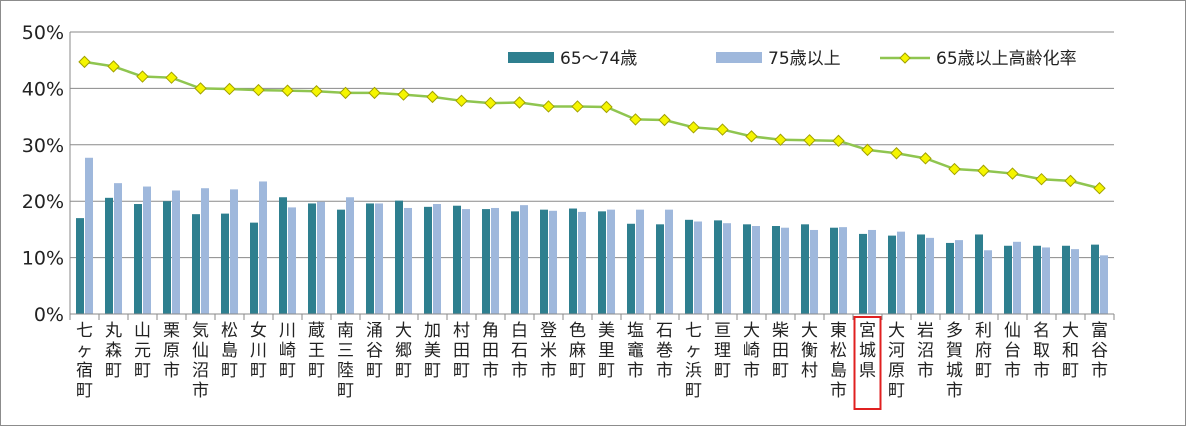 The width and height of the screenshot is (1186, 426). What do you see at coordinates (258, 351) in the screenshot?
I see `category-label: 女川町` at bounding box center [258, 351].